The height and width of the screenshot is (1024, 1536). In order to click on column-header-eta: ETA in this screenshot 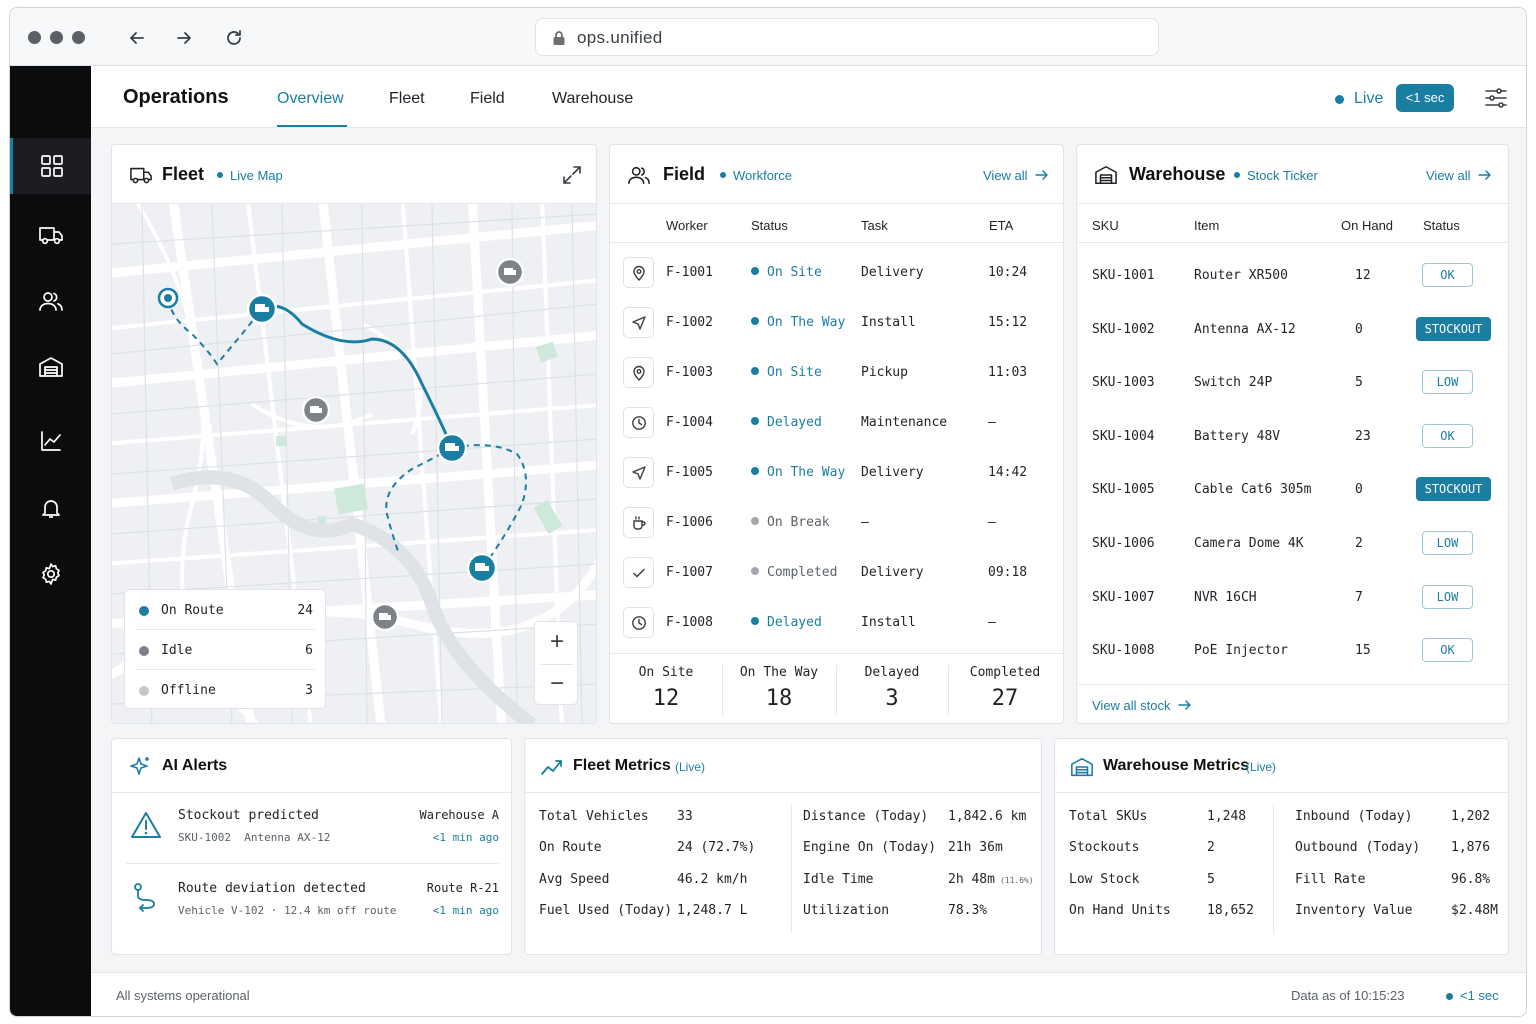, I will do `click(1001, 225)`.